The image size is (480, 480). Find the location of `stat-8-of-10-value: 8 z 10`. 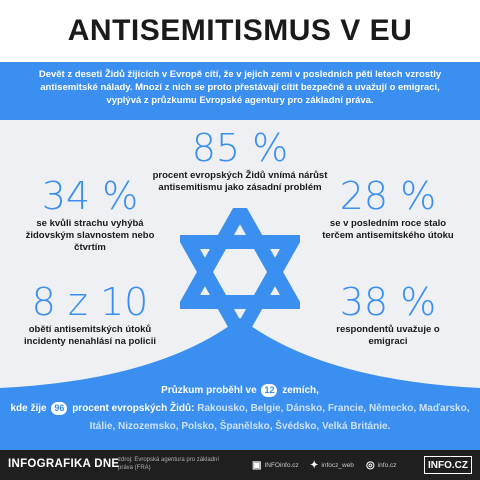

stat-8-of-10-value: 8 z 10 is located at coordinates (90, 302).